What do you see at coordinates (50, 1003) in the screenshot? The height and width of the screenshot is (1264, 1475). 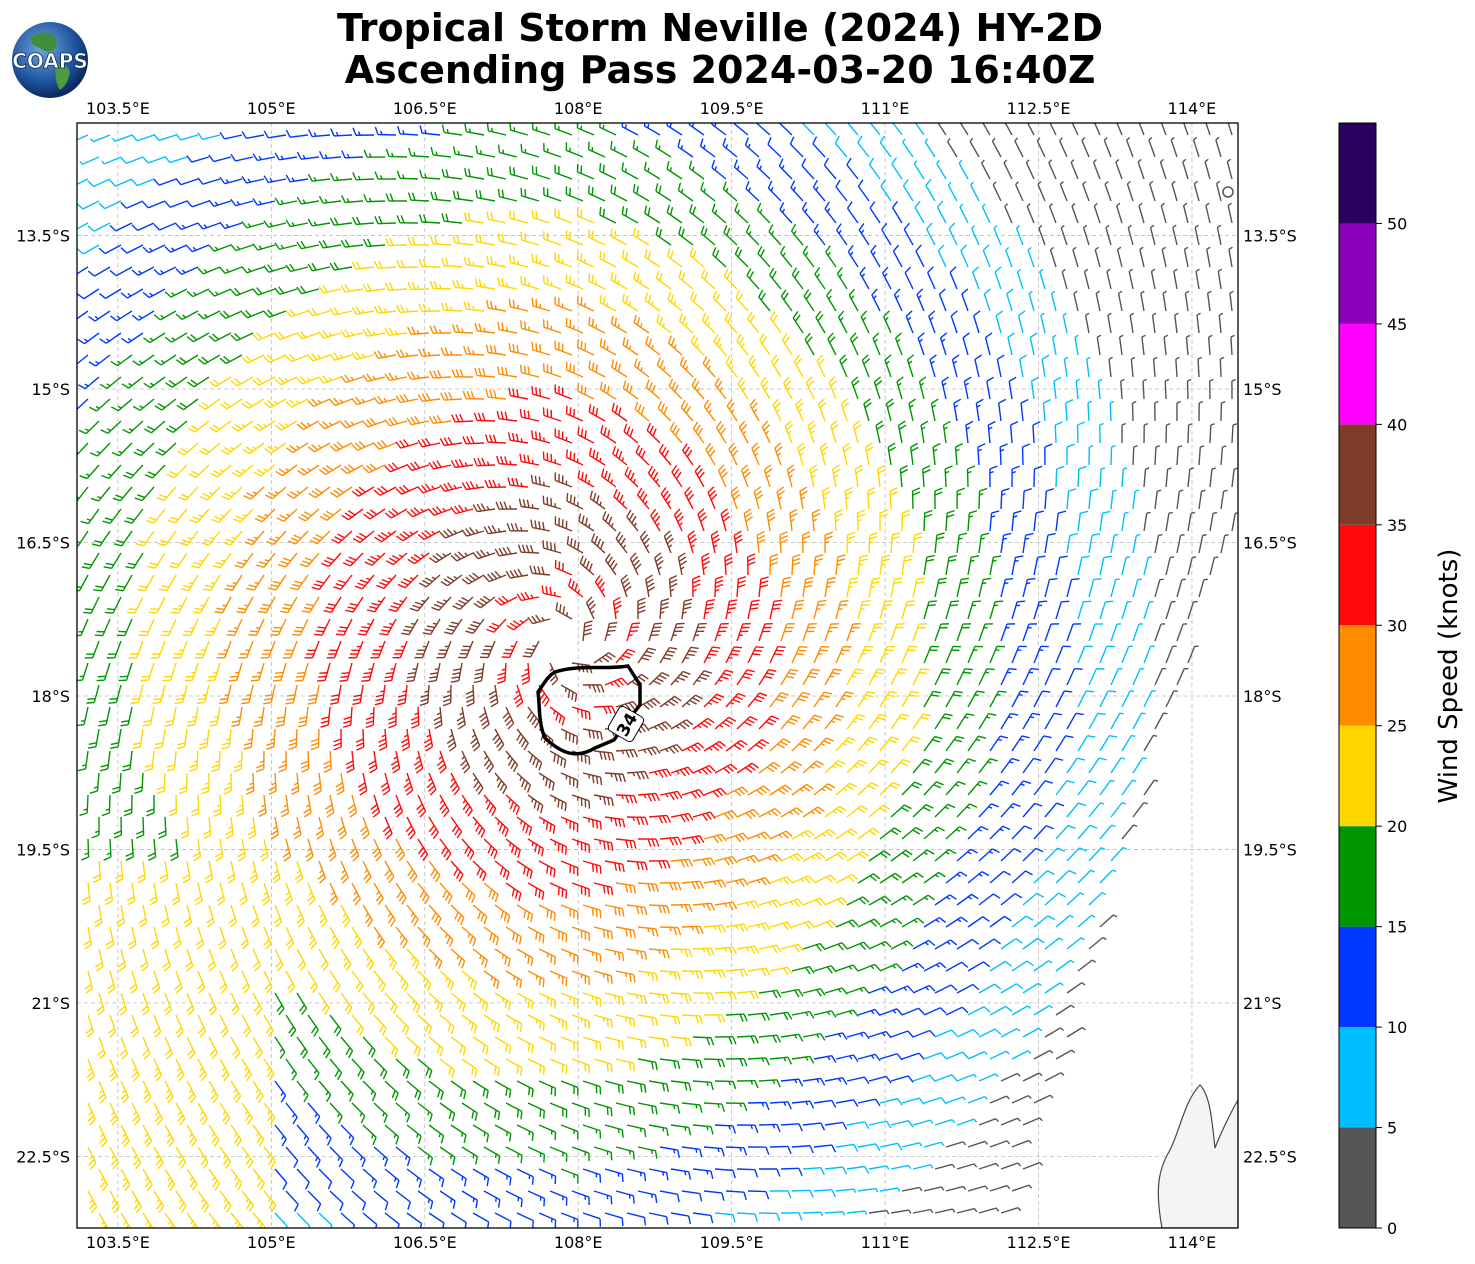 I see `lat-label-left: 21°S` at bounding box center [50, 1003].